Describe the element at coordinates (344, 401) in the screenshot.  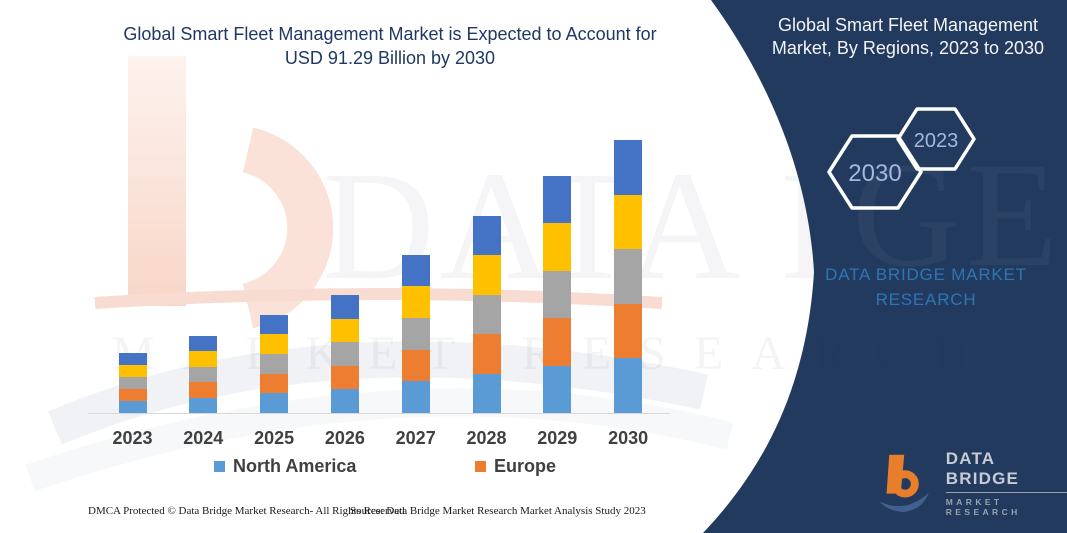
I see `bar-segment-north-america-2026` at that location.